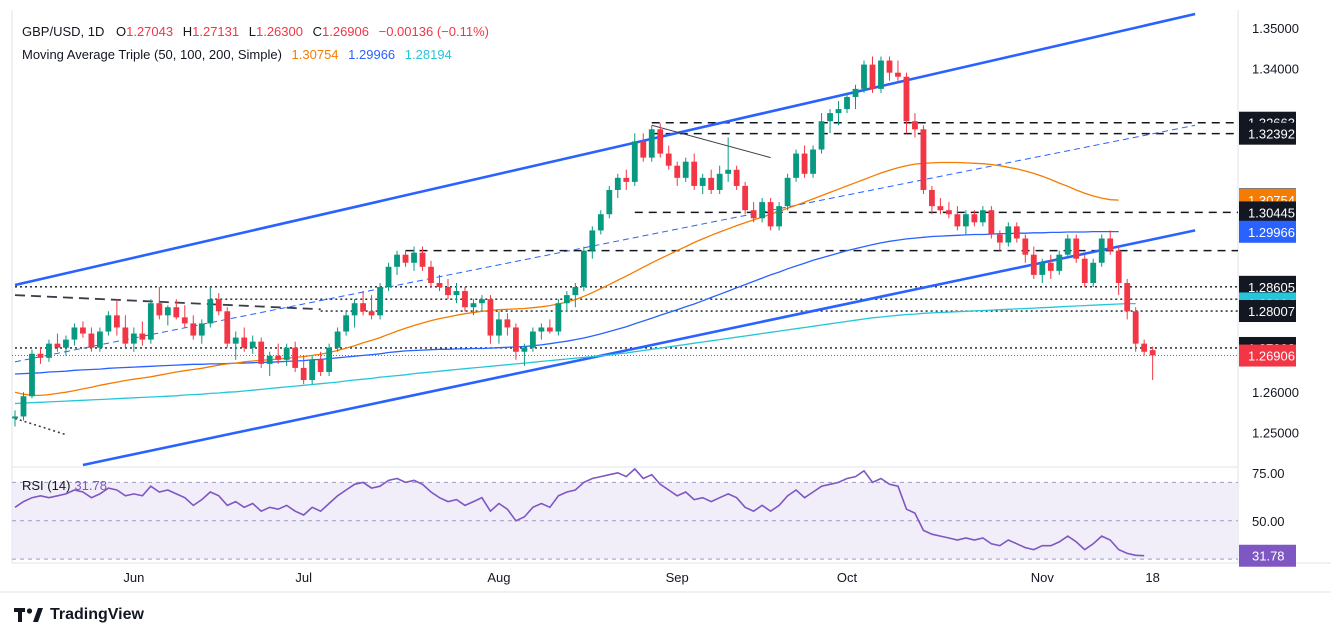 The height and width of the screenshot is (640, 1331). What do you see at coordinates (1275, 392) in the screenshot?
I see `price-tick-2: 1.26000` at bounding box center [1275, 392].